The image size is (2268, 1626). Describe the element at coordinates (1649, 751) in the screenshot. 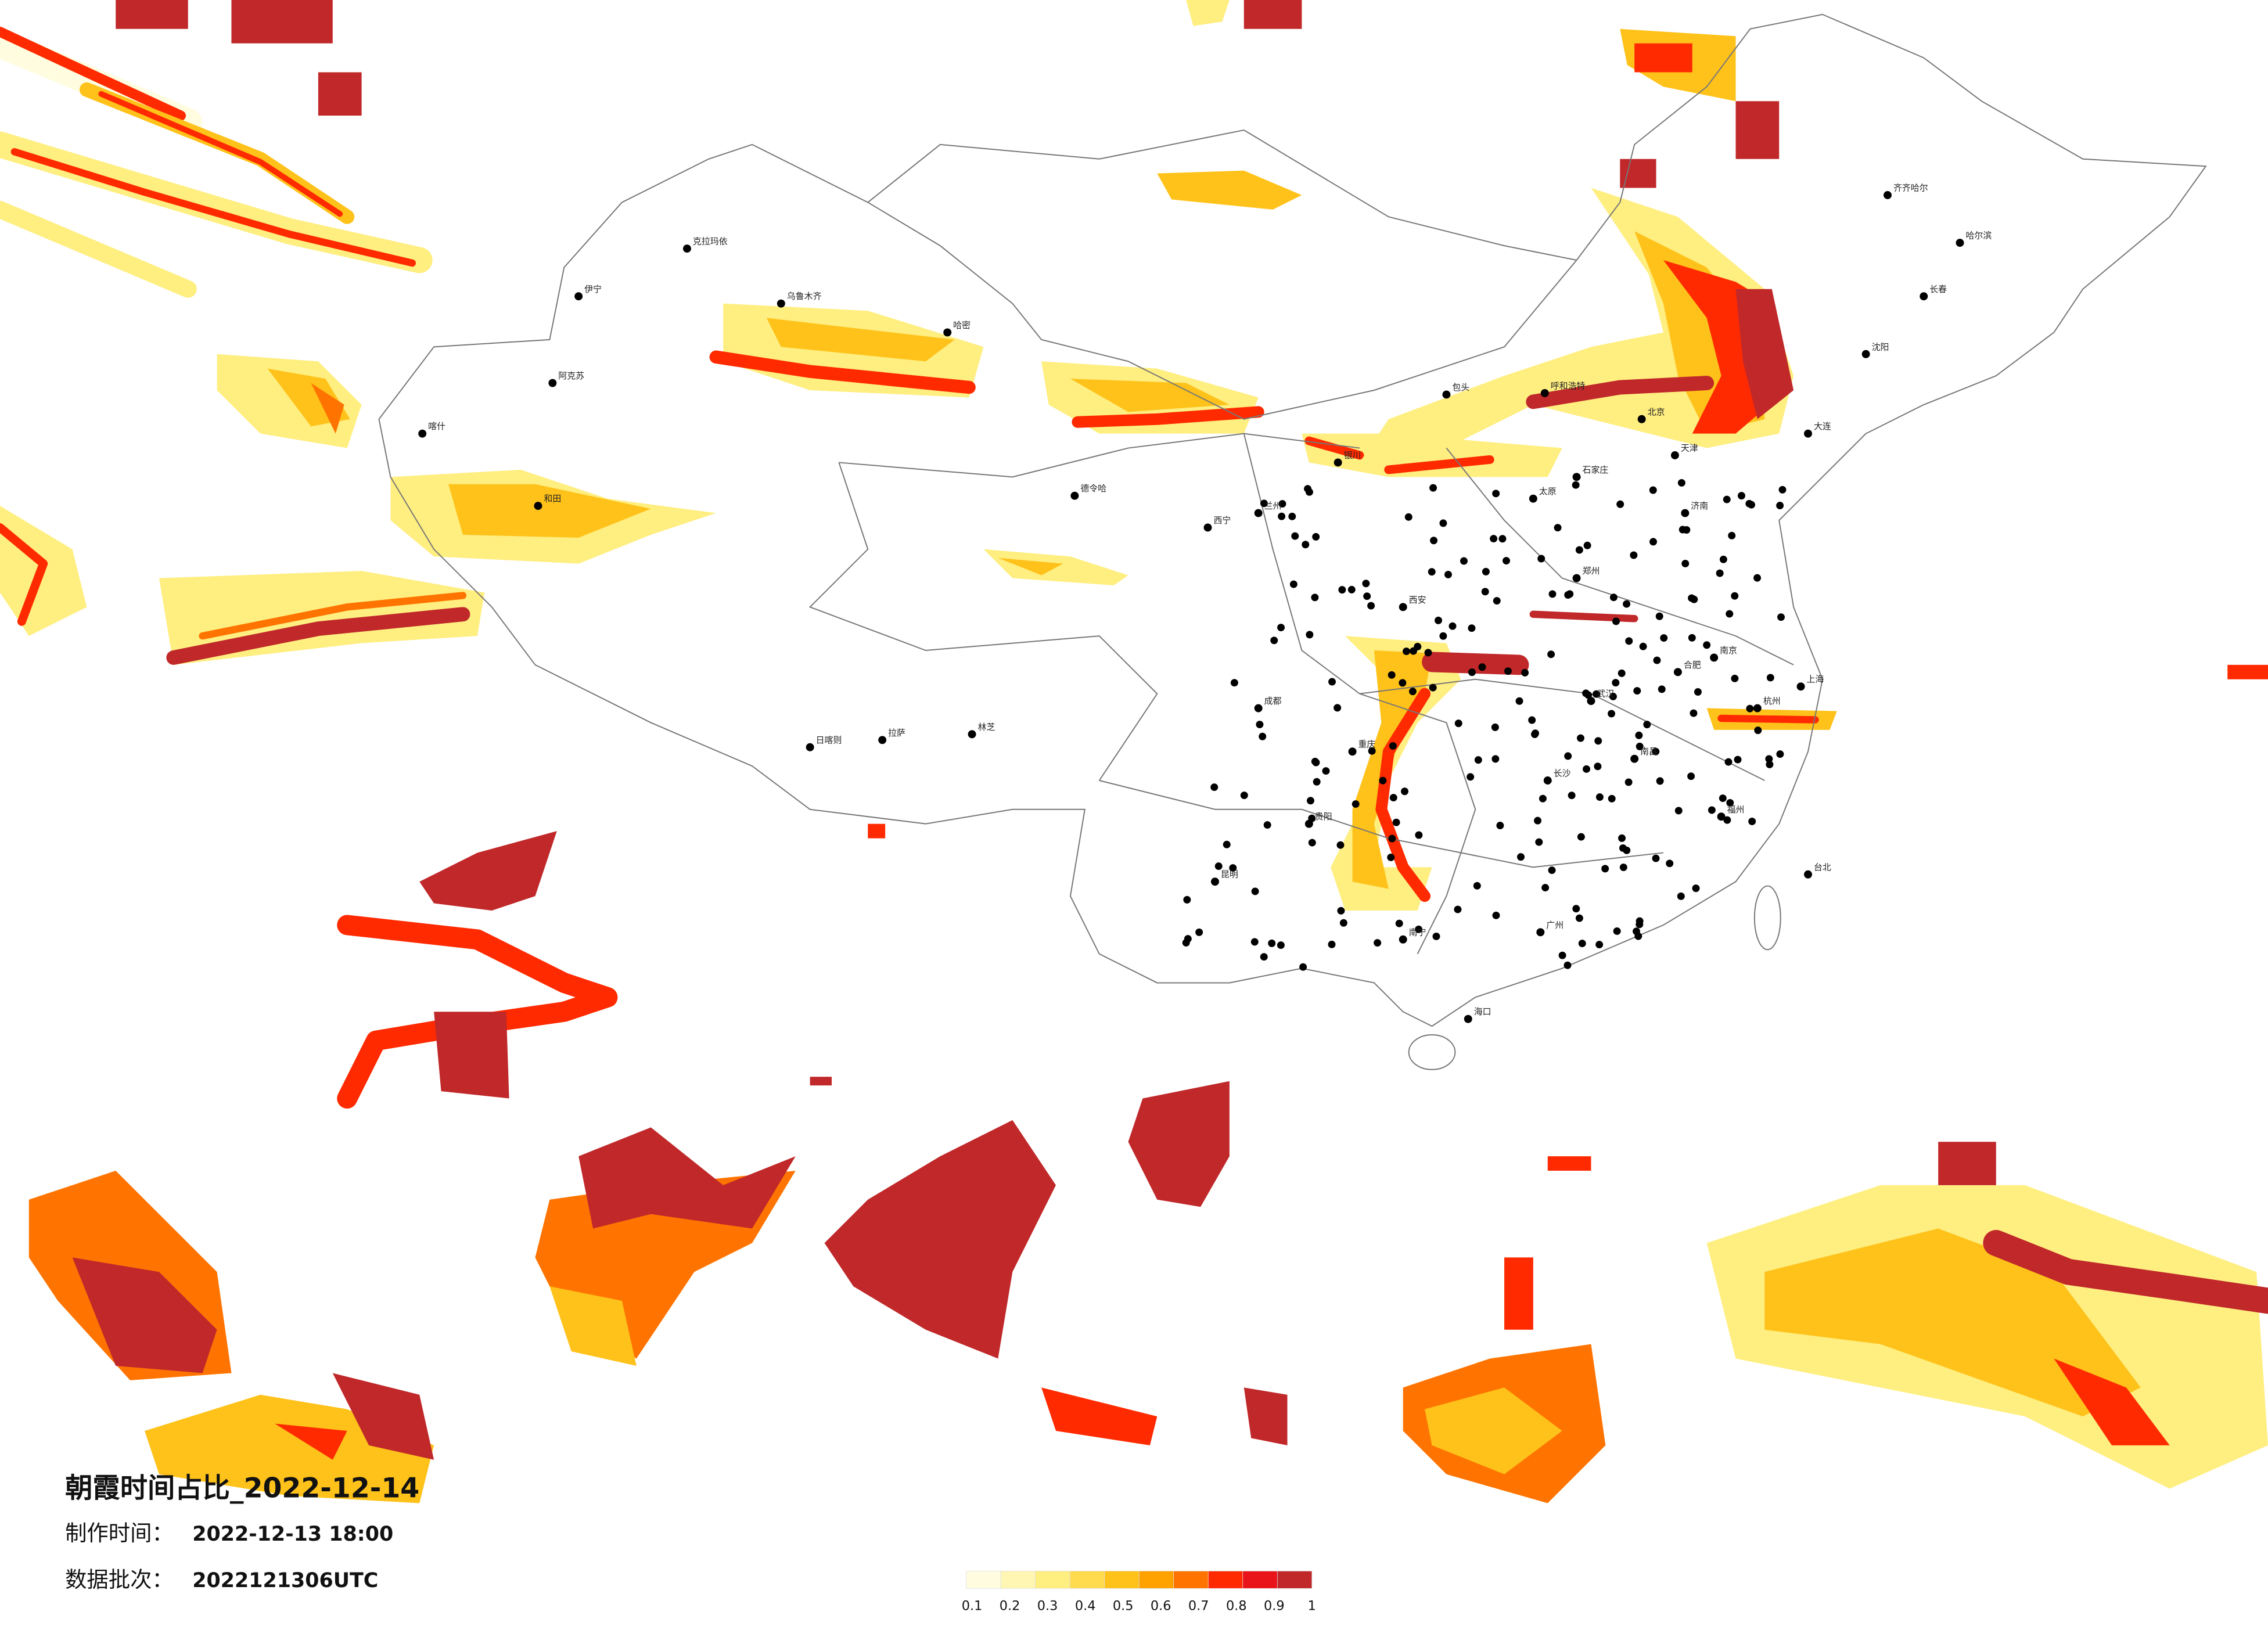

I see `city-label: 南昌` at that location.